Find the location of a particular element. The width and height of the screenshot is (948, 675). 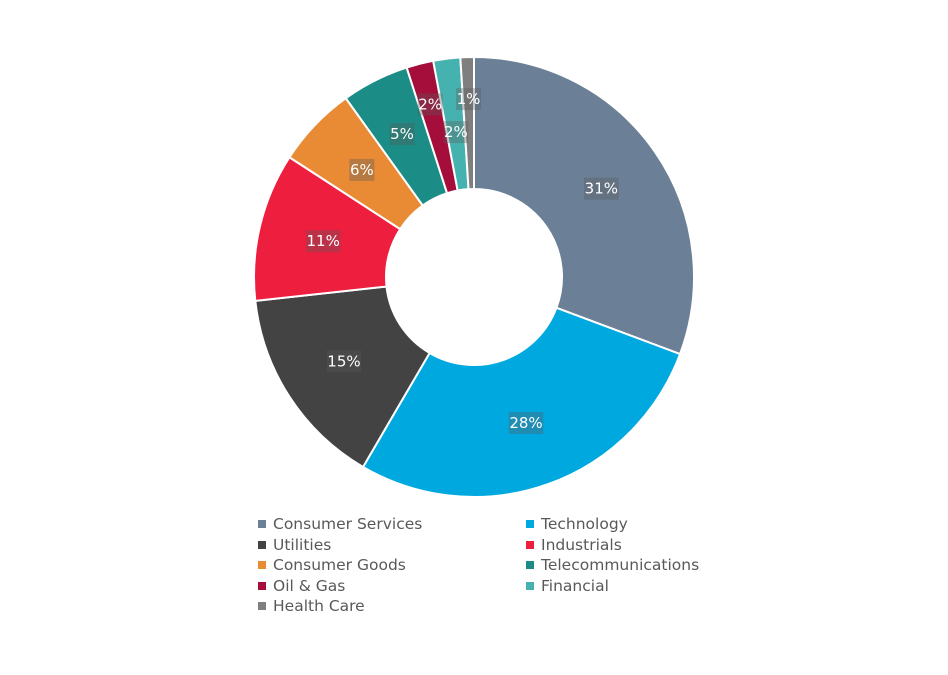

data-label: 1% is located at coordinates (469, 99).